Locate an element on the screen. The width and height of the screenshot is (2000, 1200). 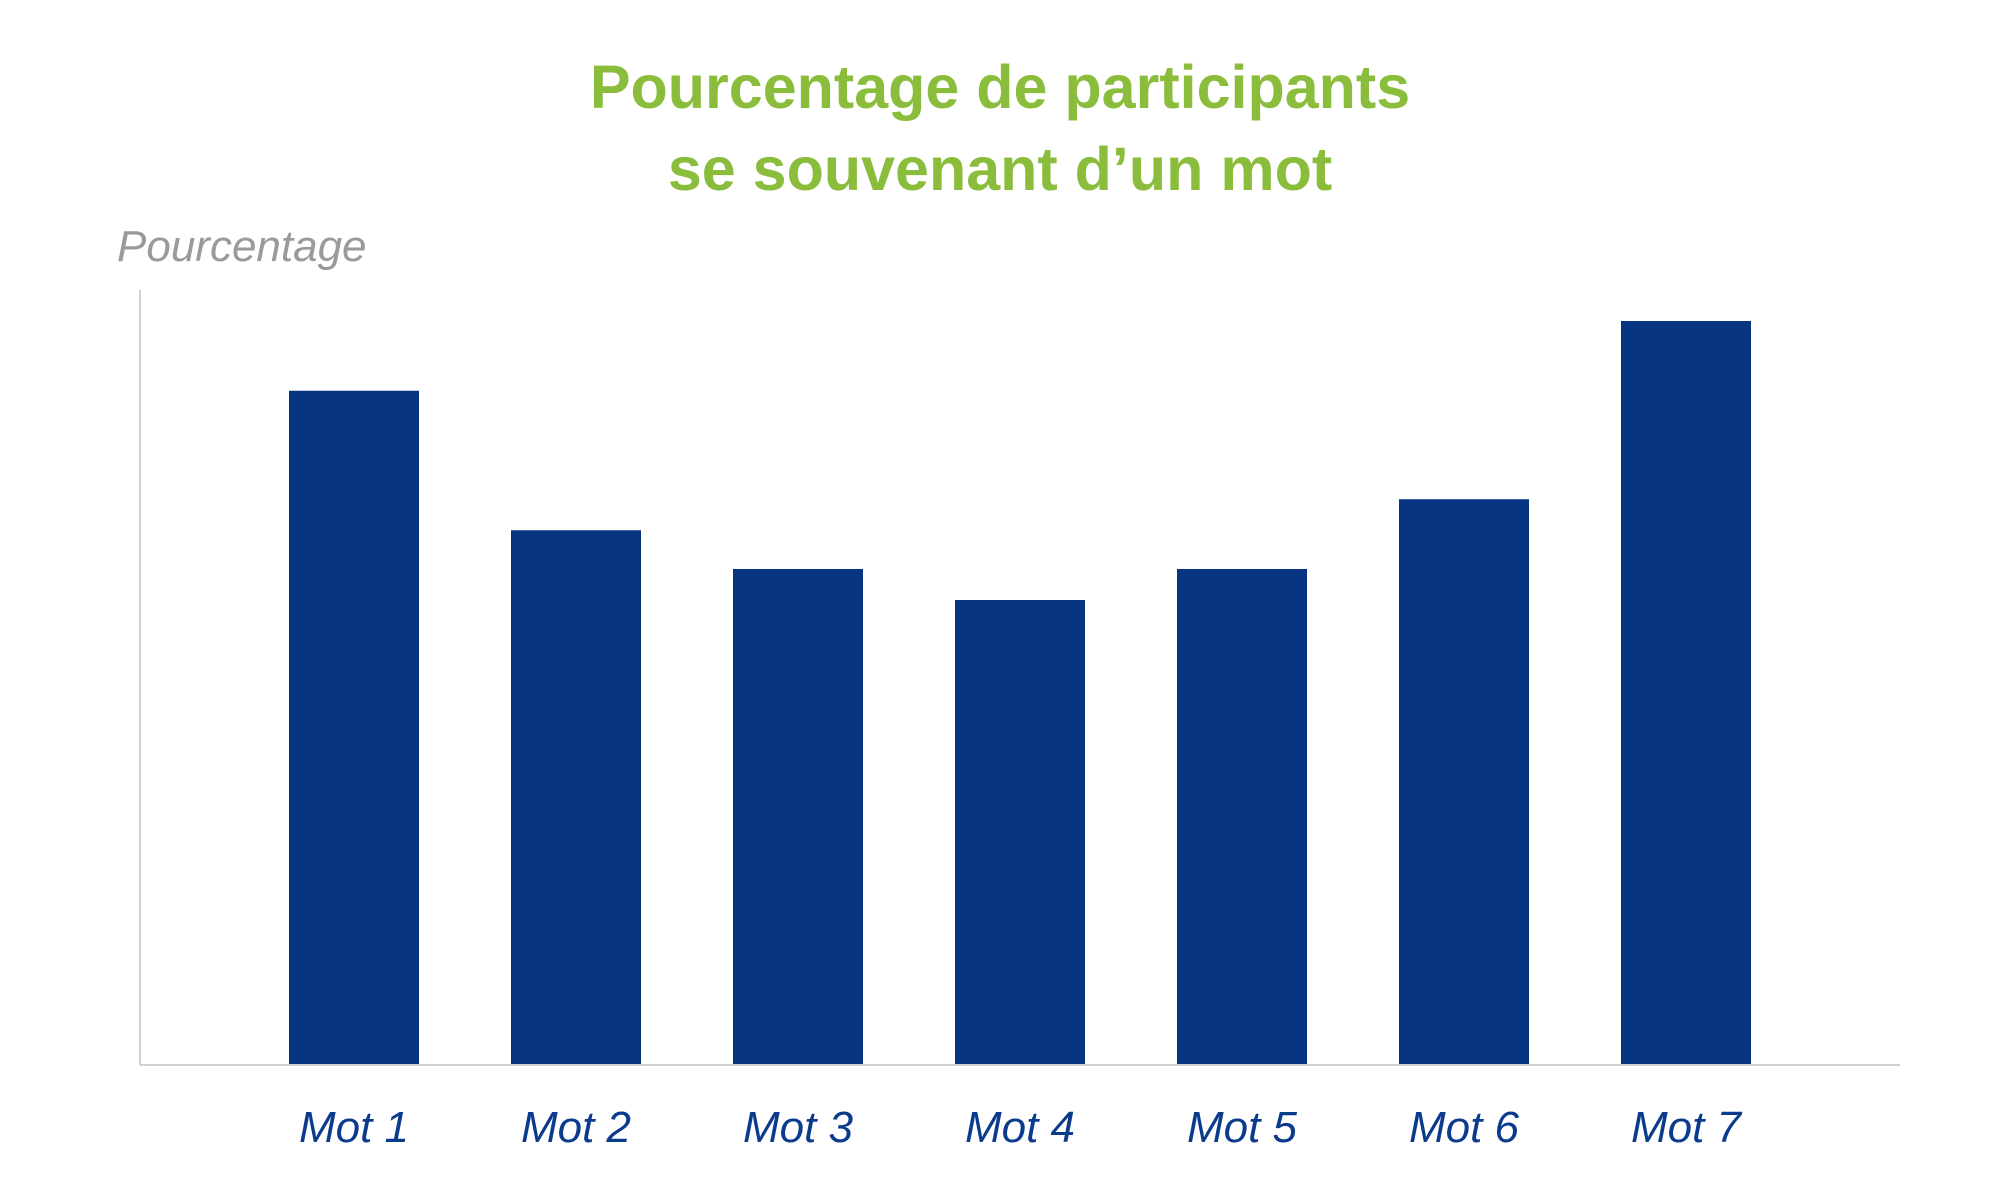
x-tick-labels: Mot 1 Mot 2 Mot 3 Mot 4 Mot 5 Mot 6 Mot 7 is located at coordinates (1021, 1127).